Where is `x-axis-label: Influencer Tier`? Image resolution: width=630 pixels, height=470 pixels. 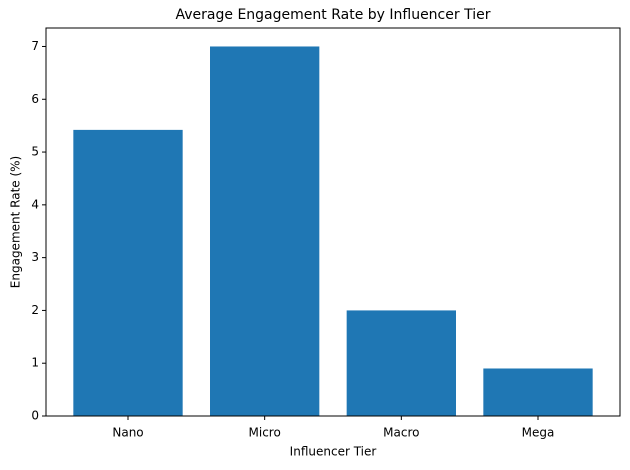 x-axis-label: Influencer Tier is located at coordinates (333, 452).